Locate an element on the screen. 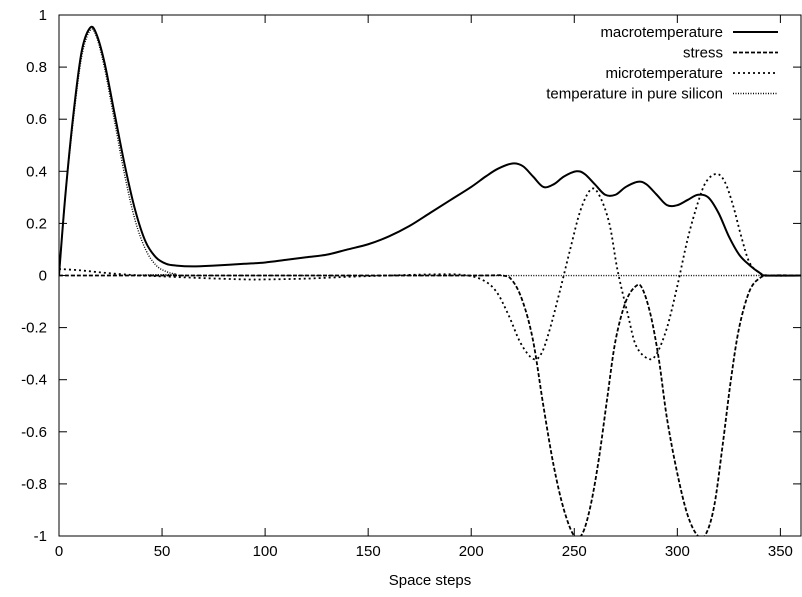 The height and width of the screenshot is (597, 802). x-tick-label: 300 is located at coordinates (677, 551).